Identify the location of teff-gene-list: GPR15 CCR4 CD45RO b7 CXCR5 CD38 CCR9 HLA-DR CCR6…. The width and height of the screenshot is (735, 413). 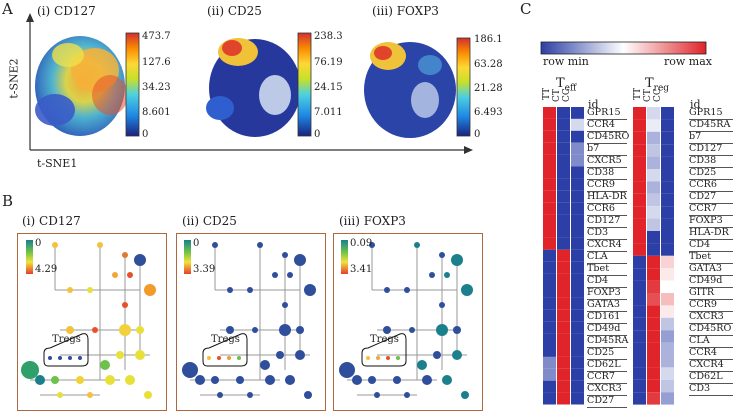
(608, 258).